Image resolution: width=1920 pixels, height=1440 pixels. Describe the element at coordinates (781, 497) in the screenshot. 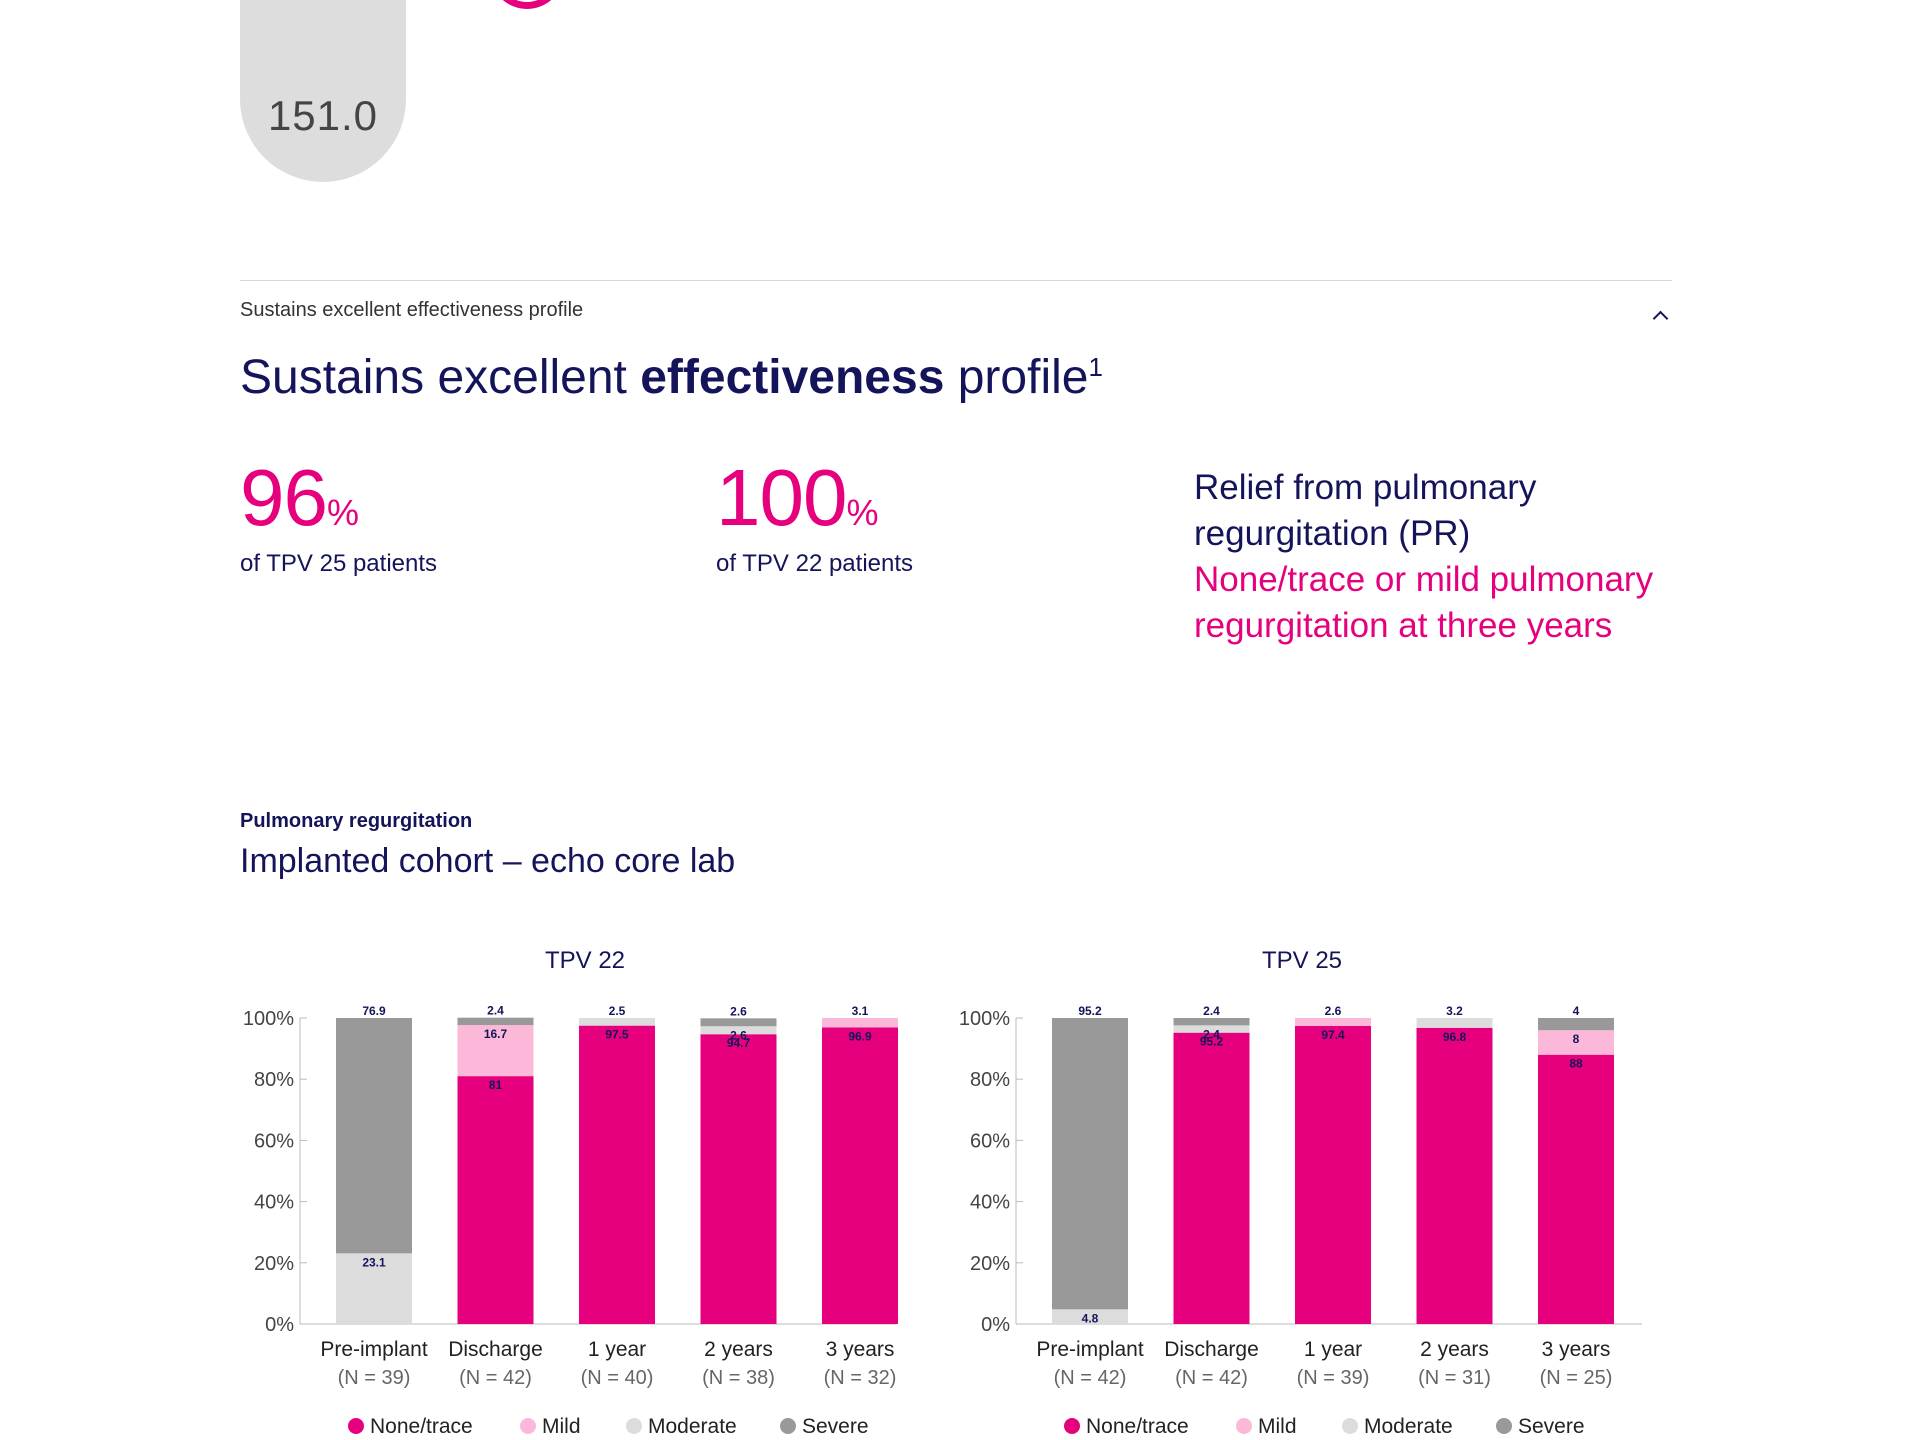

I see `stat-value: 100` at that location.